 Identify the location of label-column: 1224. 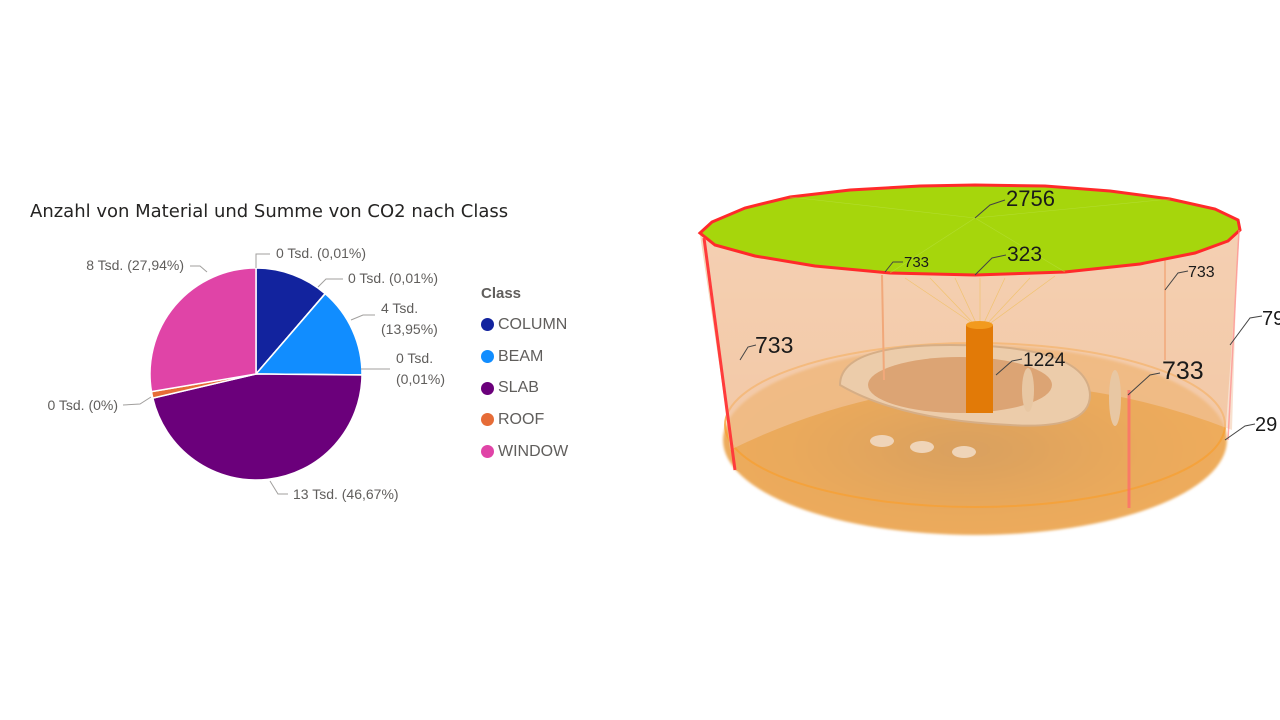
(1044, 360).